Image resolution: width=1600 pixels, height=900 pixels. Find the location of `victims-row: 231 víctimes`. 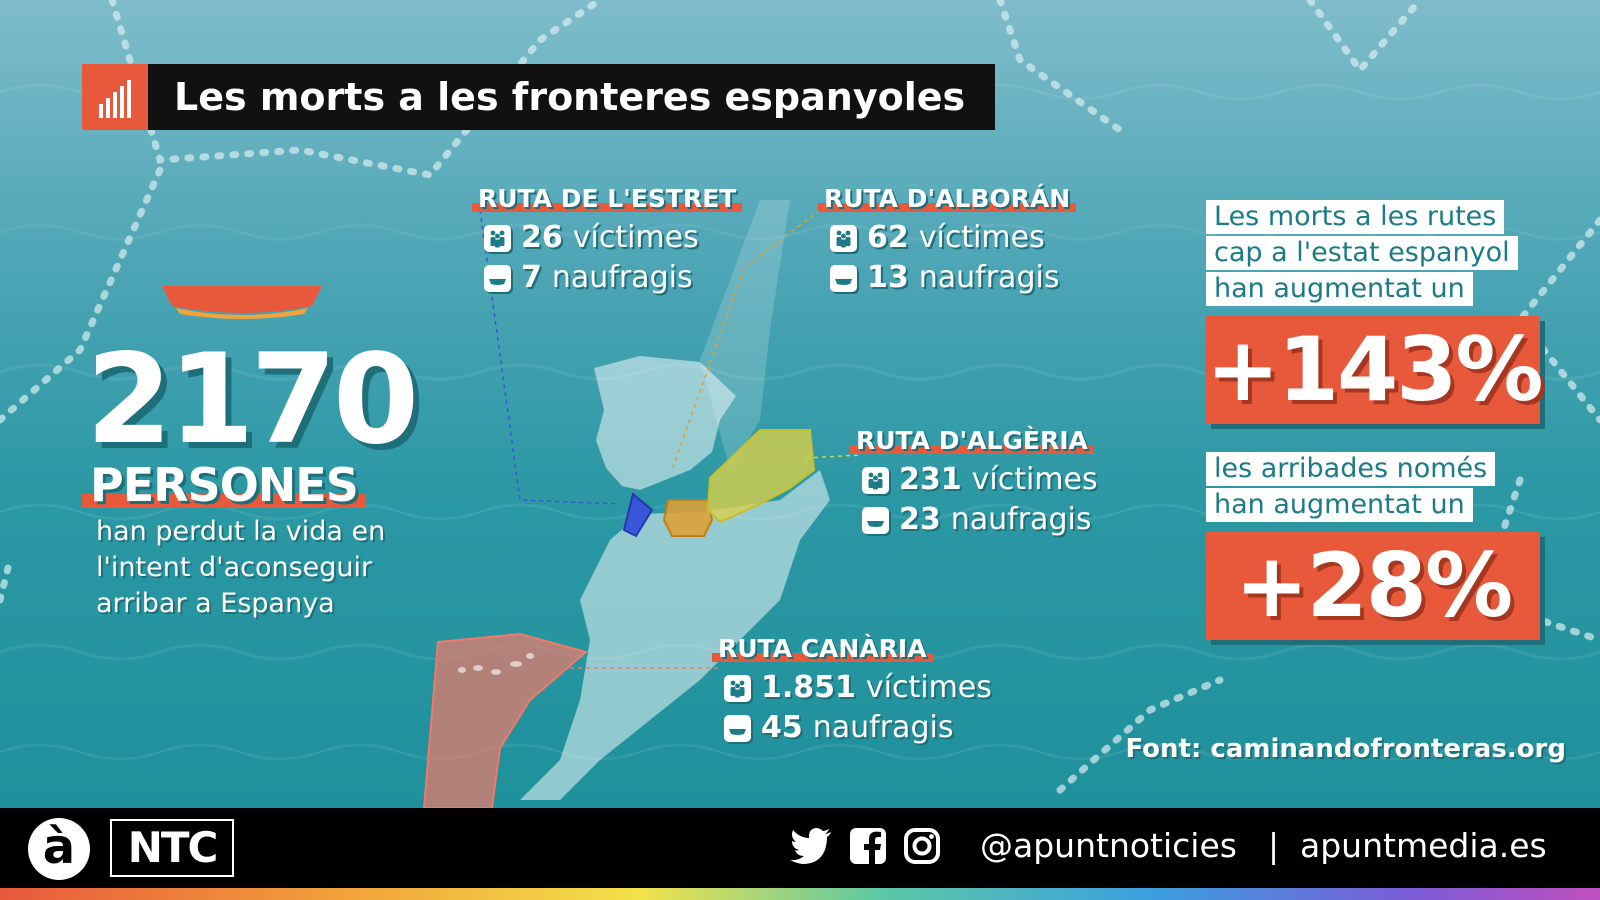

victims-row: 231 víctimes is located at coordinates (980, 480).